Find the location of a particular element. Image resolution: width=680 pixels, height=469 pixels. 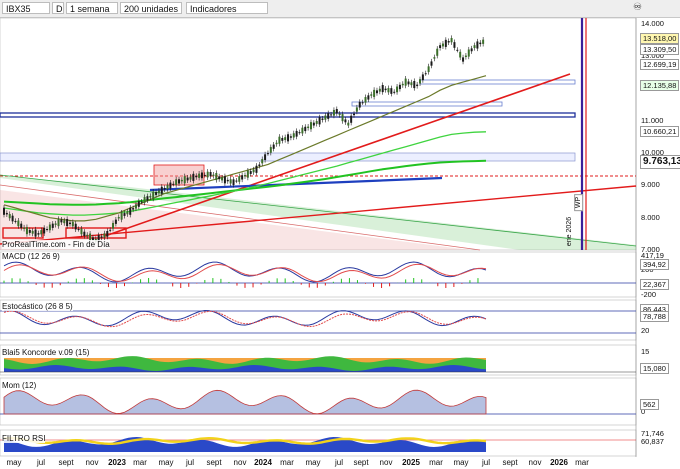

mom-area is located at coordinates (245, 402).